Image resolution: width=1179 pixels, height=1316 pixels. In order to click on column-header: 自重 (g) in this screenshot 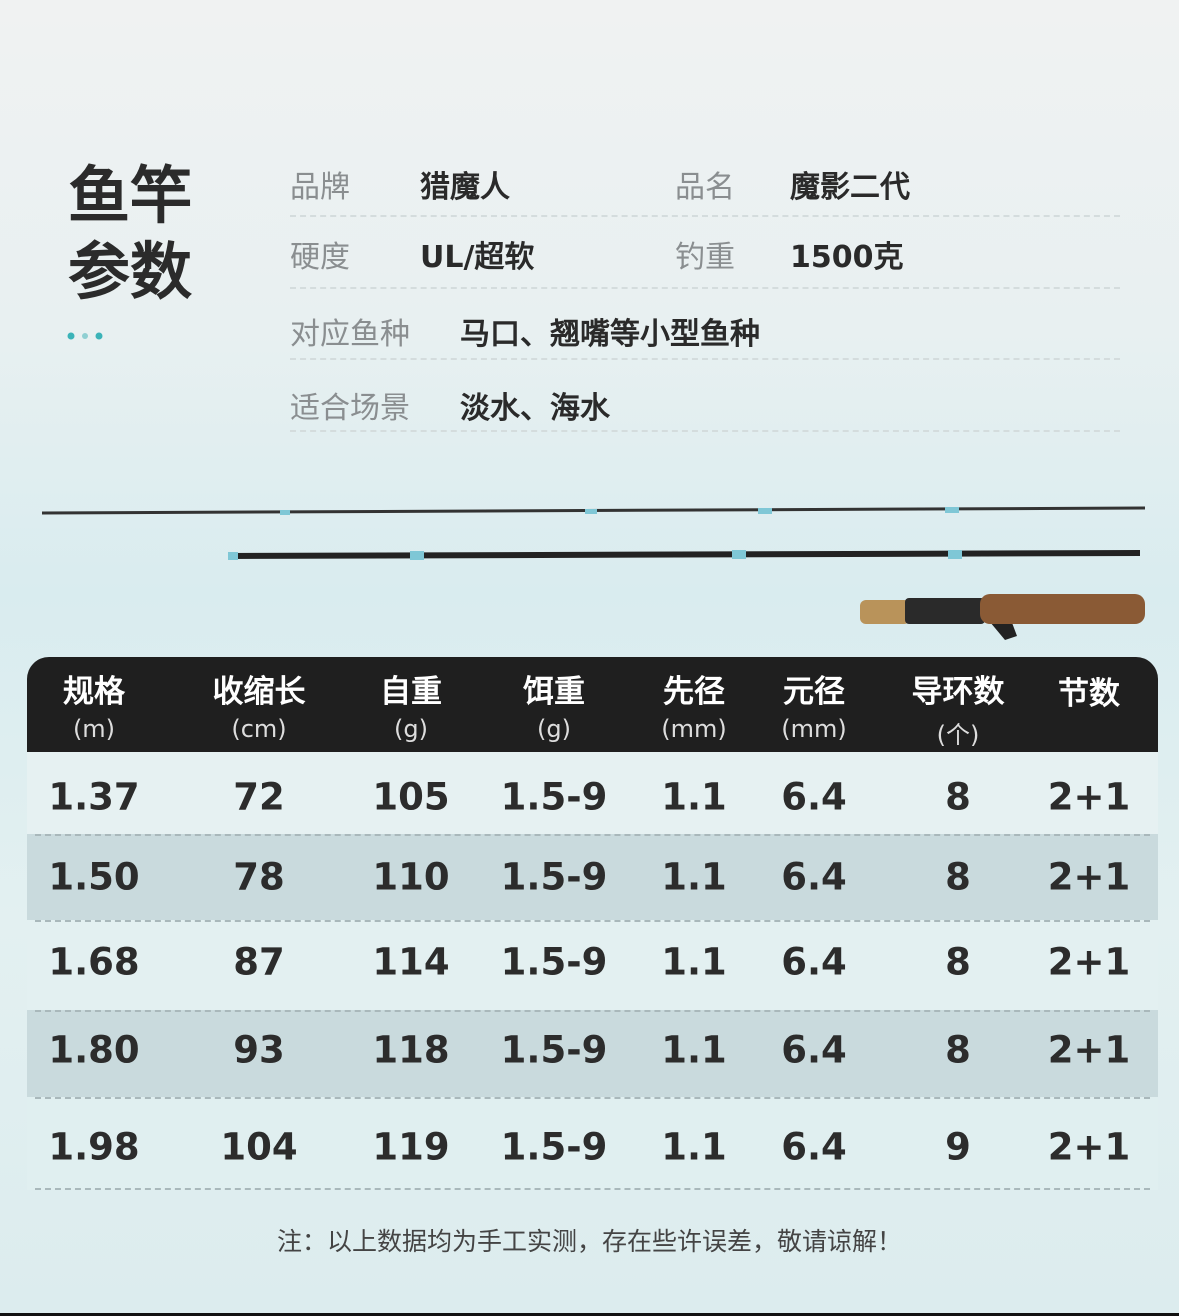, I will do `click(411, 704)`.